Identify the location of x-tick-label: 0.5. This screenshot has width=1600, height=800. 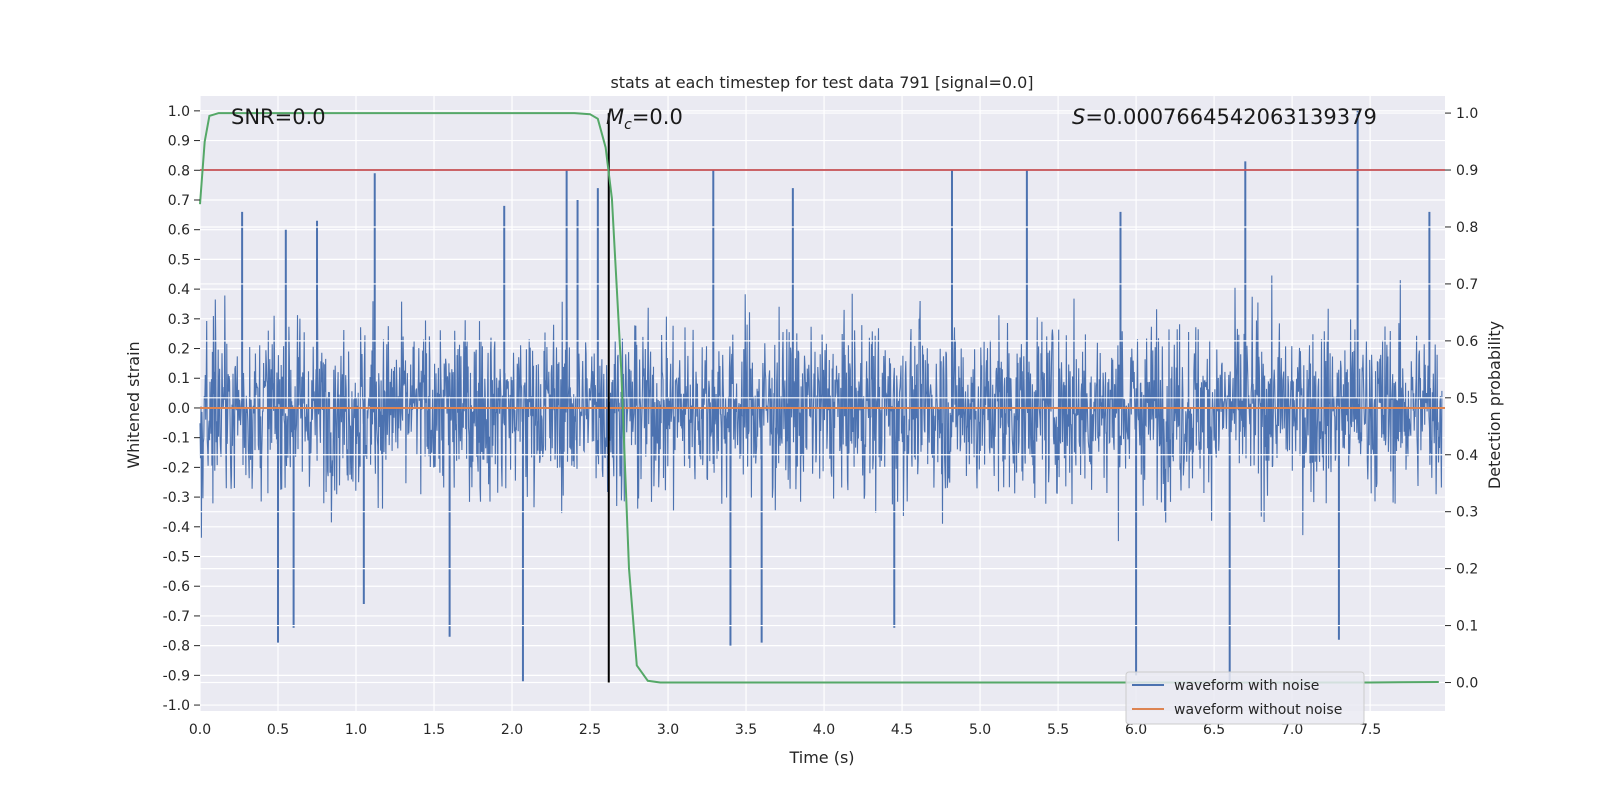
(278, 730).